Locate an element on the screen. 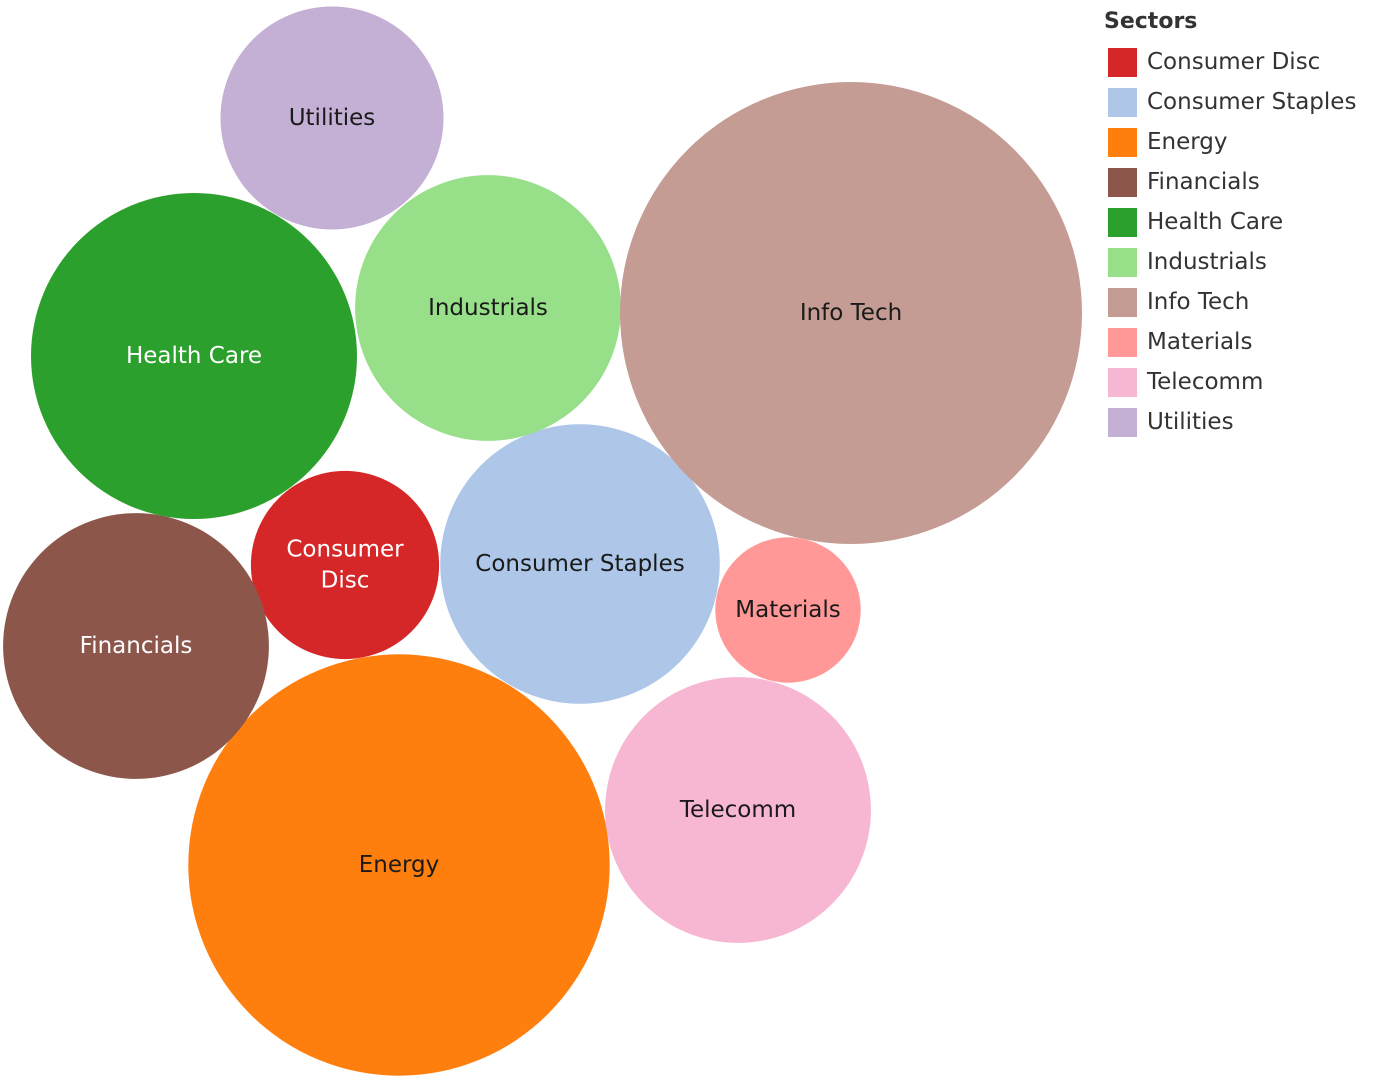 This screenshot has width=1382, height=1082. bubble-circle-consumer-staples is located at coordinates (580, 564).